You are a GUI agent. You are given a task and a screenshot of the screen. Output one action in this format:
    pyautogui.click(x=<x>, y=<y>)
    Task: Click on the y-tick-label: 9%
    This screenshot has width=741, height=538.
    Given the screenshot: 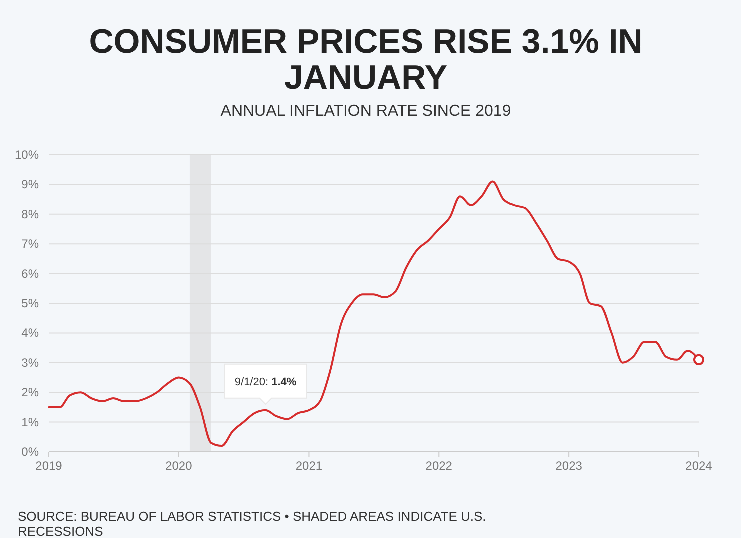 What is the action you would take?
    pyautogui.click(x=31, y=185)
    